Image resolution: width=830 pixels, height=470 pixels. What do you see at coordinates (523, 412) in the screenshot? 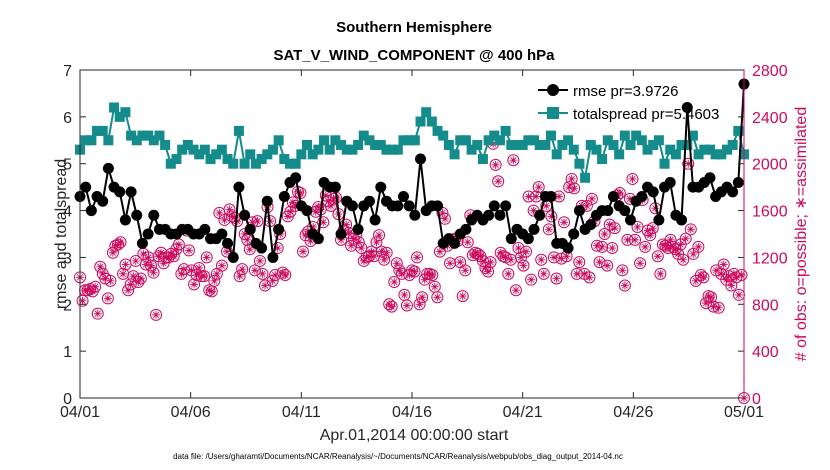
I see `x-tick-label: 04/21` at bounding box center [523, 412].